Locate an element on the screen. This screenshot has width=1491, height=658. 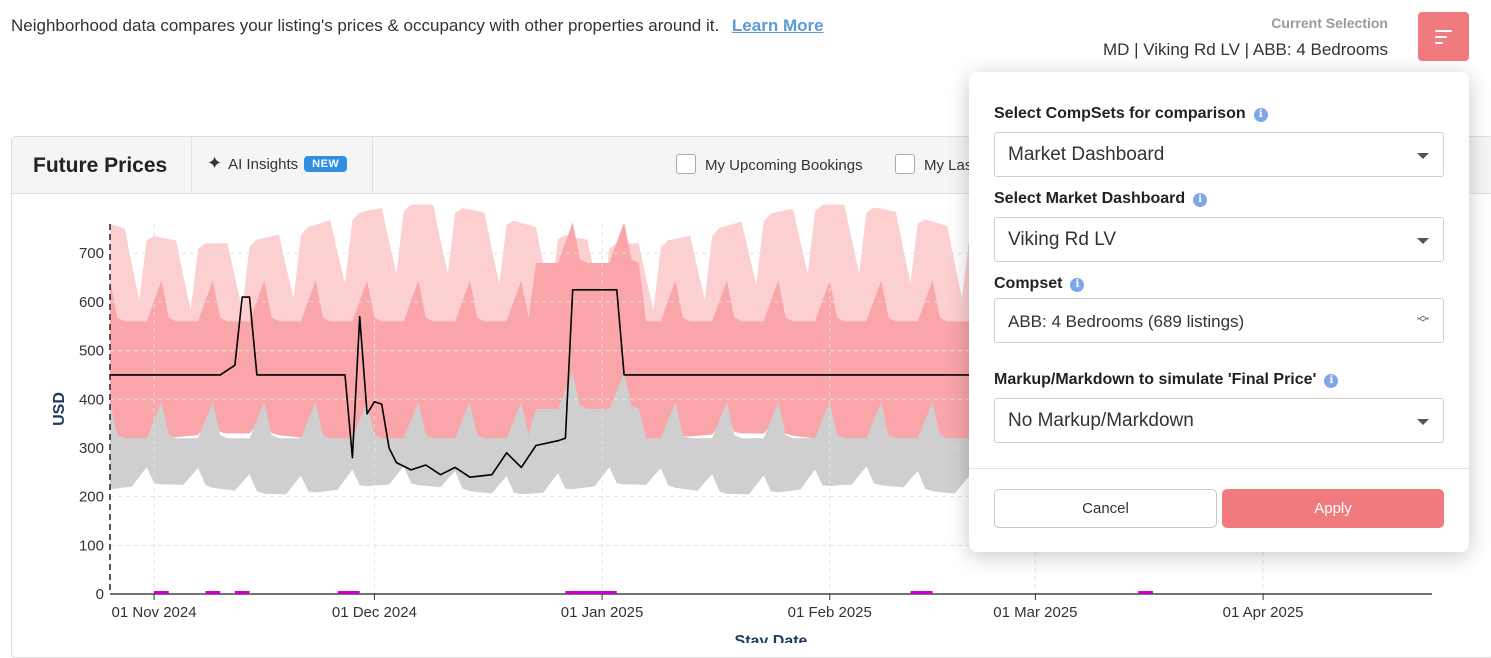
markup-select: No Markup/Markdown is located at coordinates (1219, 420).